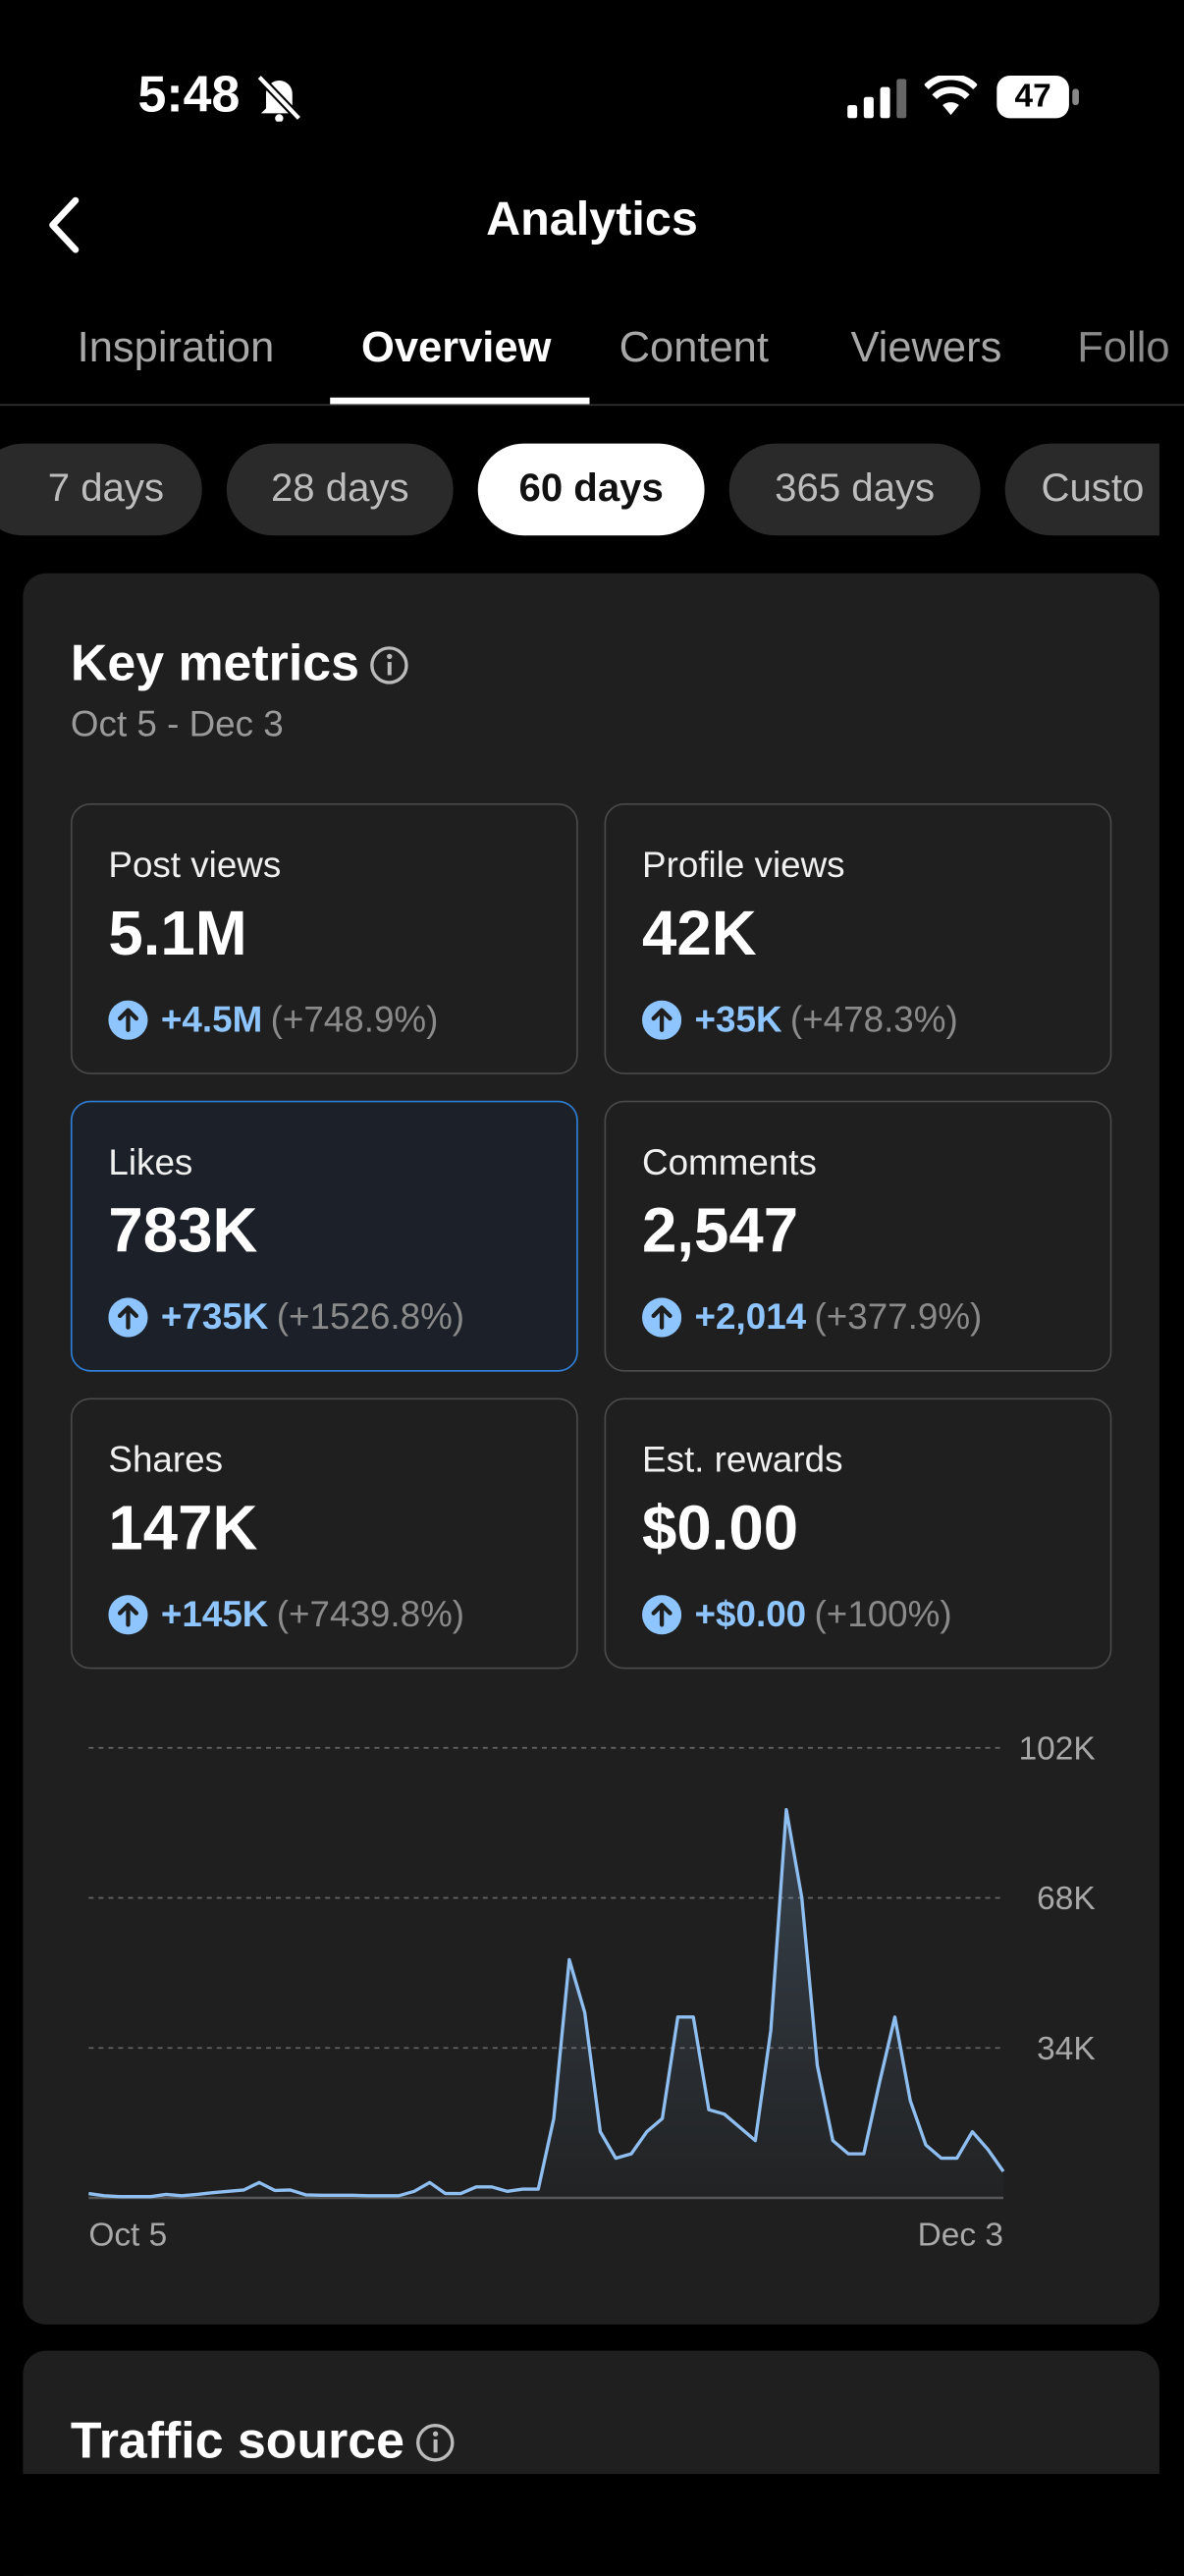  I want to click on period-pill: 365 days, so click(854, 489).